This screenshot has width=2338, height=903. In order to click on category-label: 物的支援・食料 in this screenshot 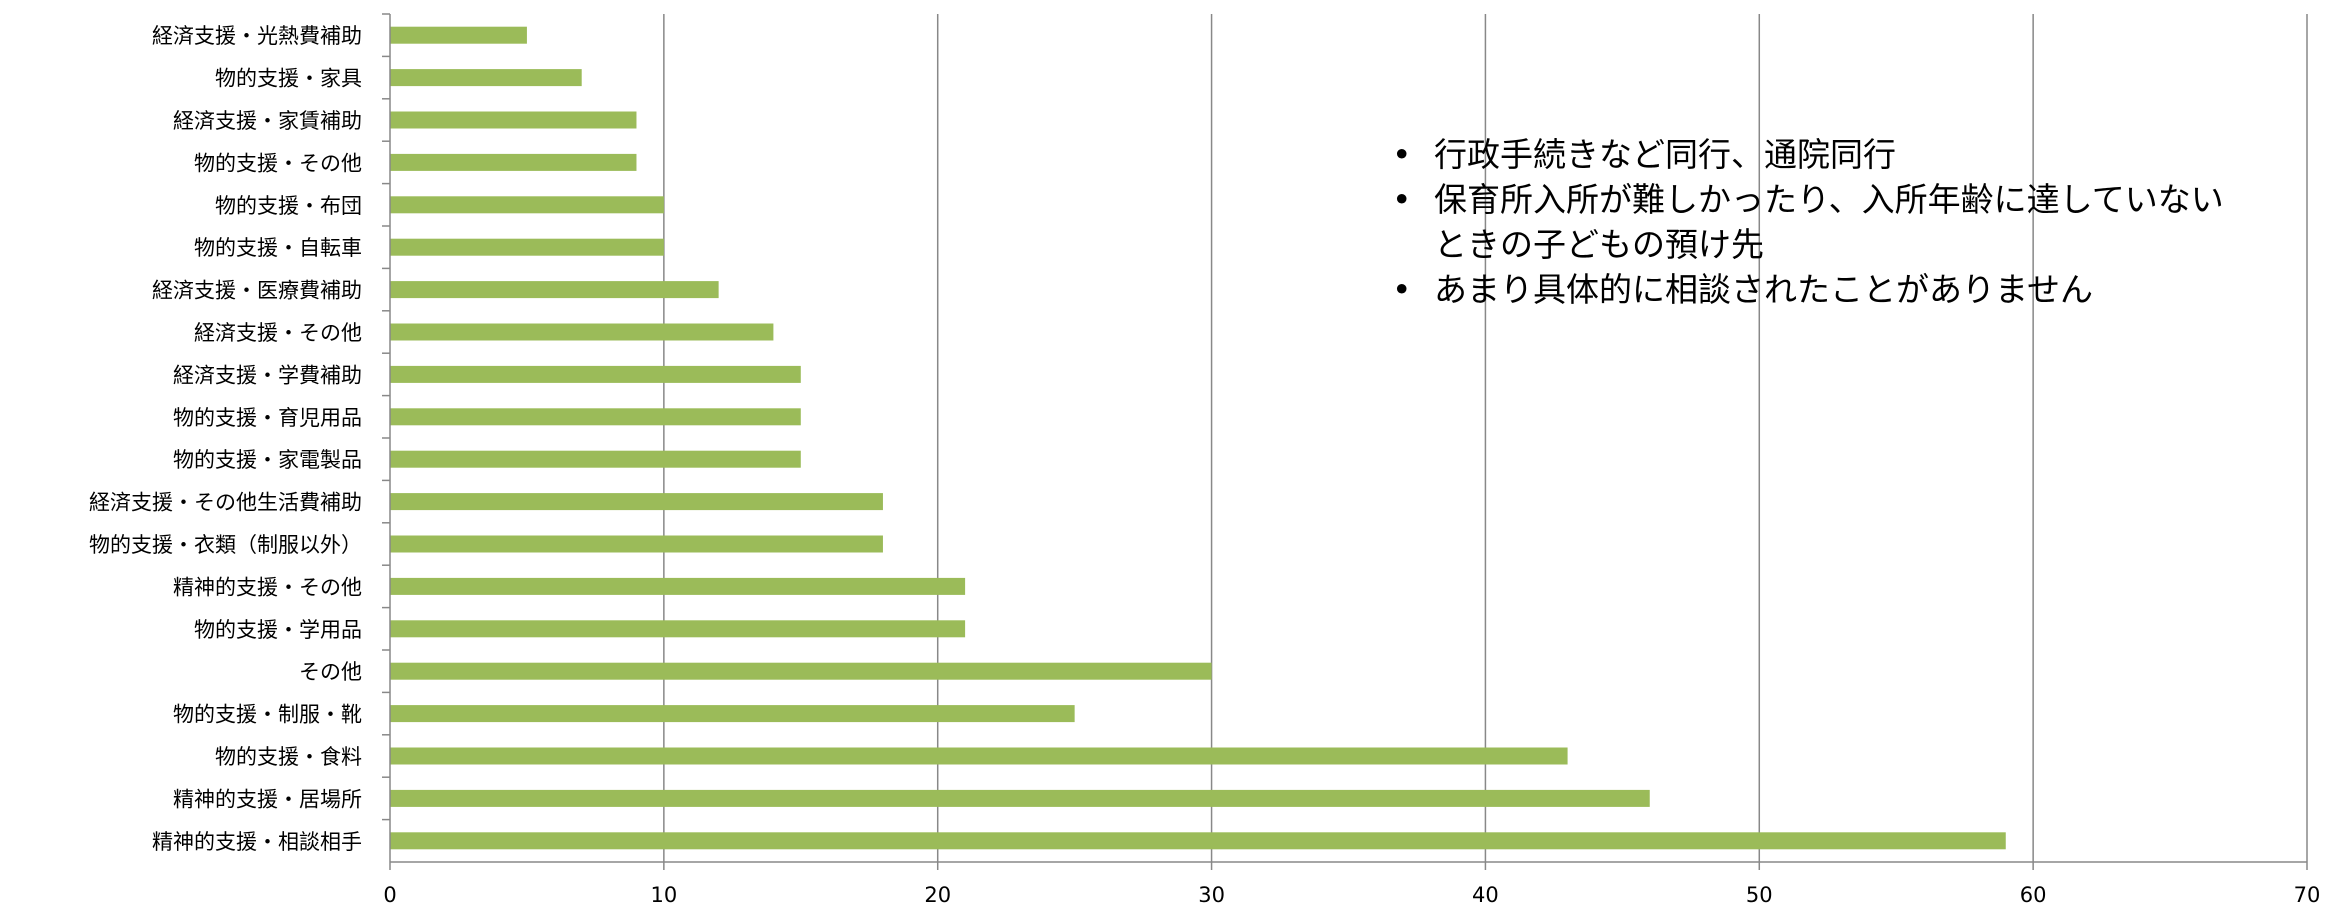, I will do `click(288, 757)`.